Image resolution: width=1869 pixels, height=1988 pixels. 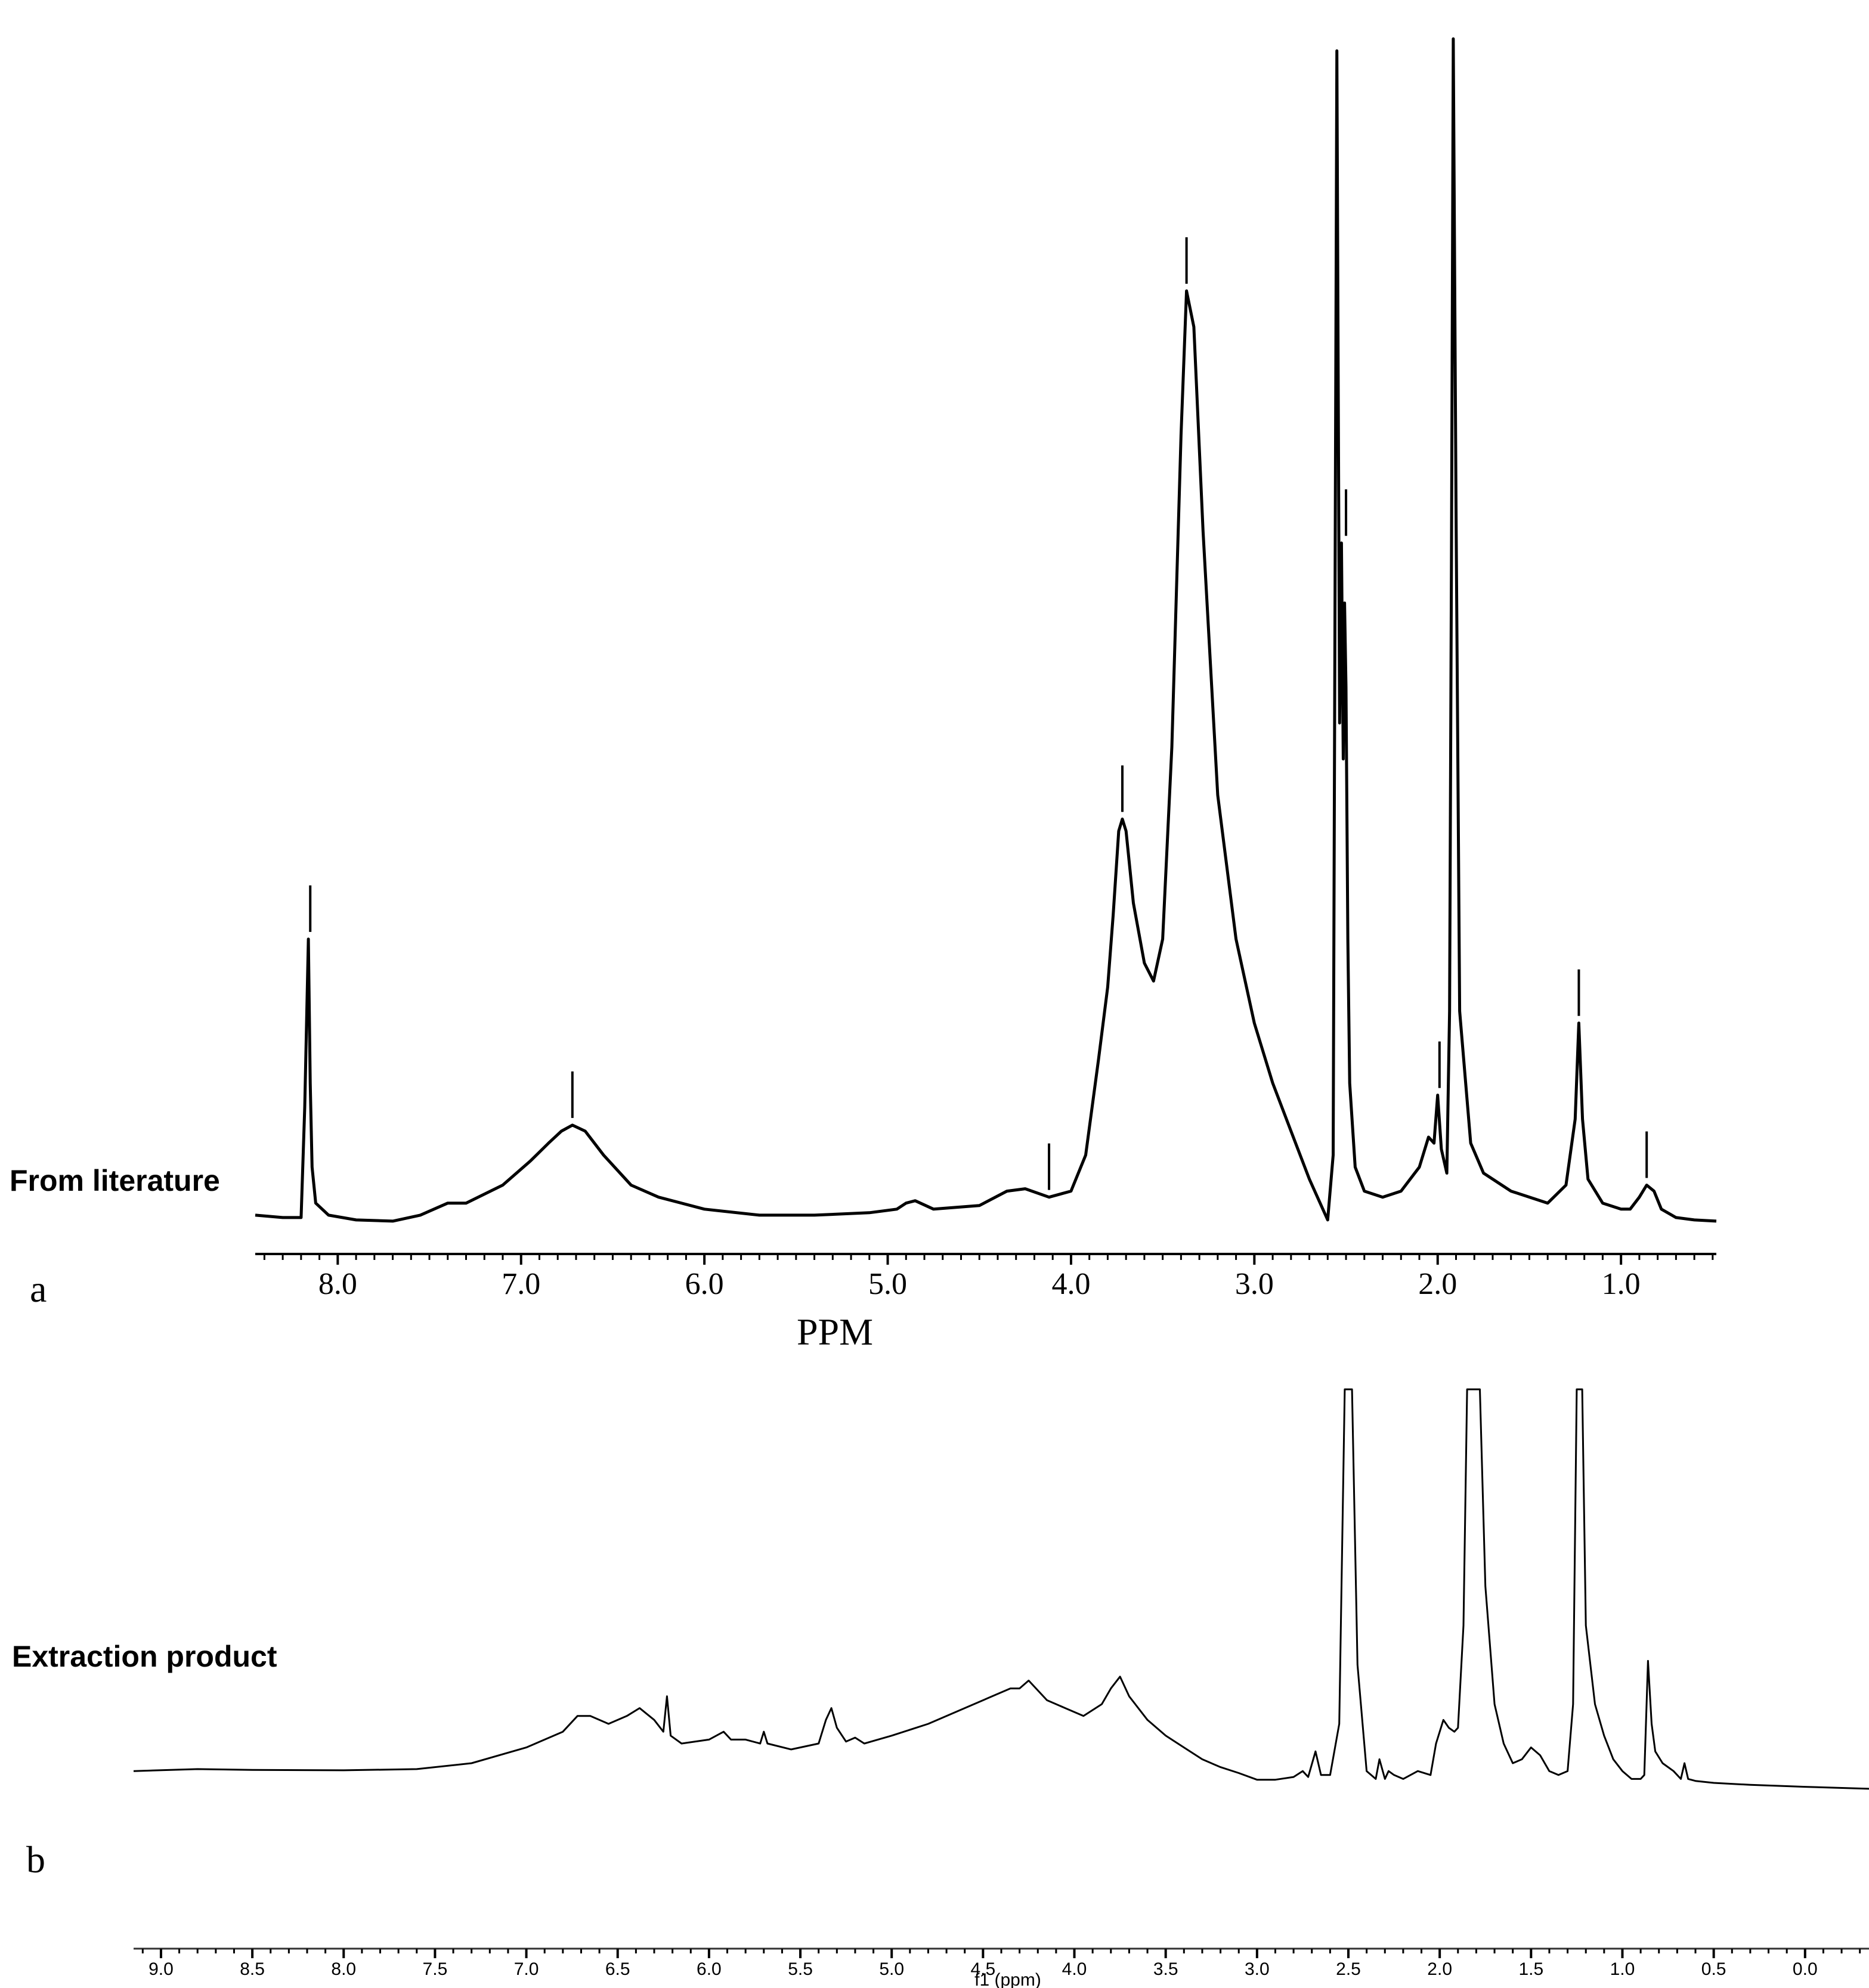 I want to click on x-tick-label: 6.5, so click(x=617, y=1969).